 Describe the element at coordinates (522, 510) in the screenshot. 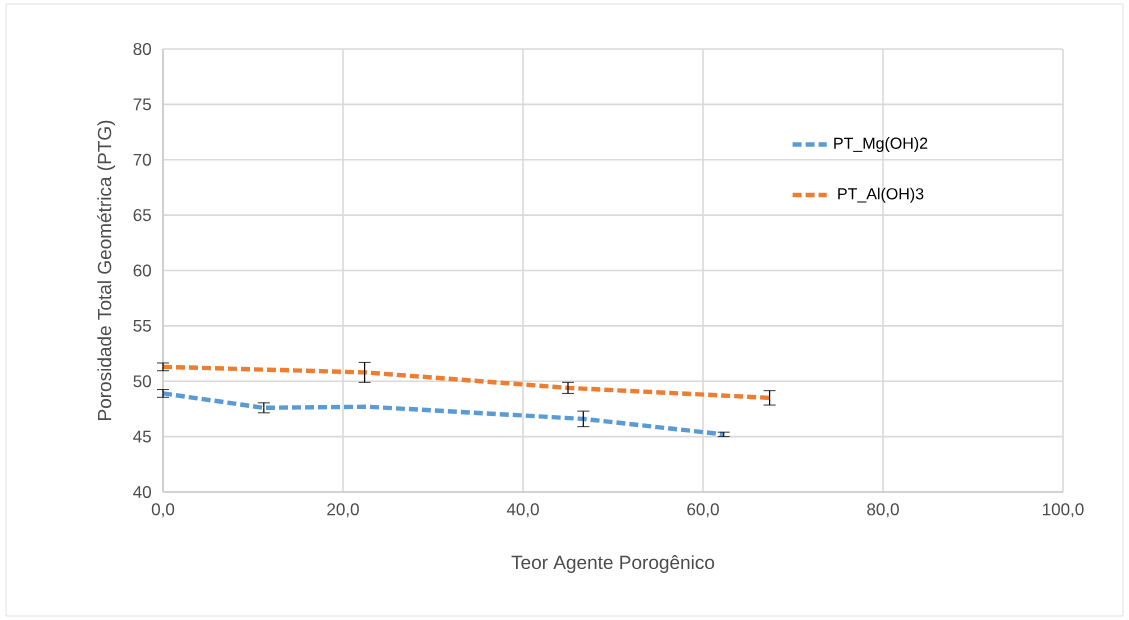

I see `x-tick-label: 40,0` at that location.